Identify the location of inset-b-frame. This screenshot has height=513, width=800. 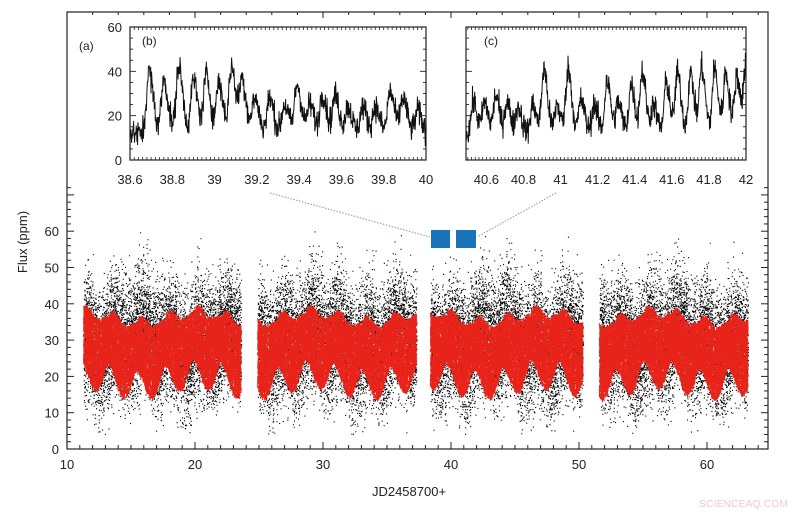
(278, 93).